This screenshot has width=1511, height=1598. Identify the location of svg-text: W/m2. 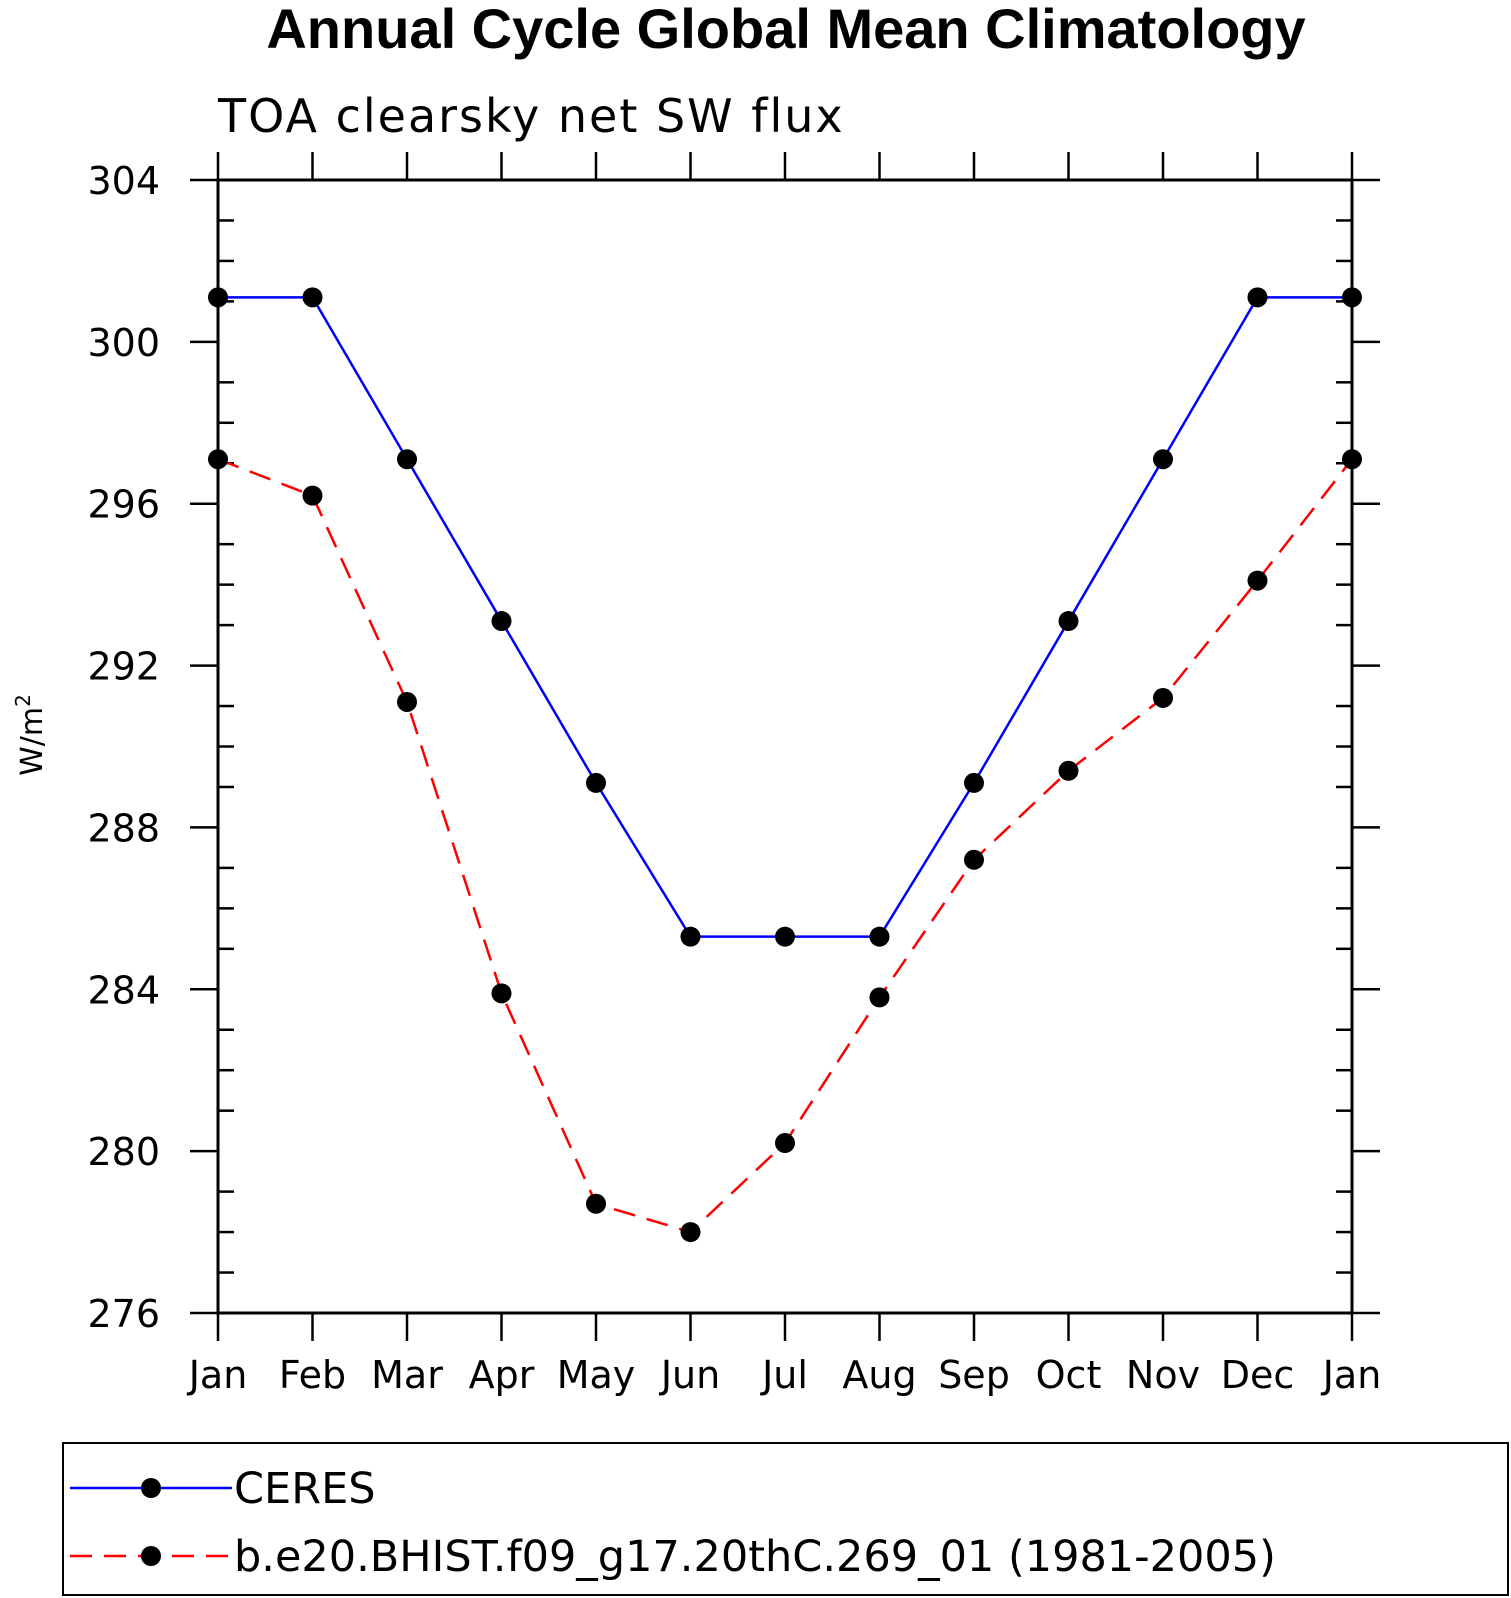
(30, 735).